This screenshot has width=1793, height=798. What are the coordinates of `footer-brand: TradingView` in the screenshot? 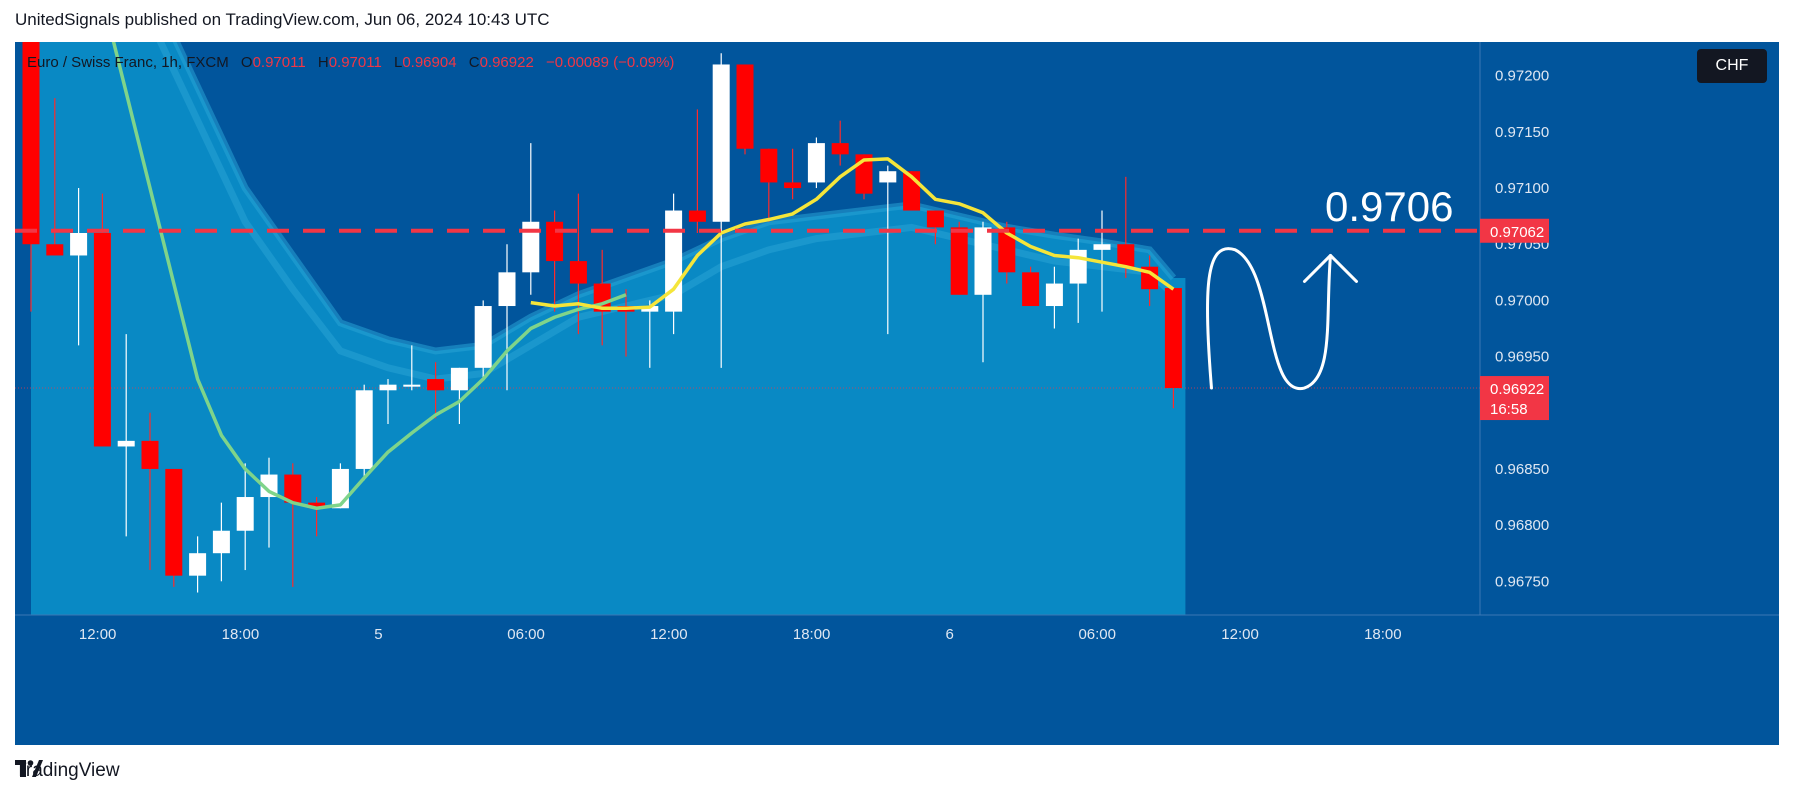 It's located at (67, 771).